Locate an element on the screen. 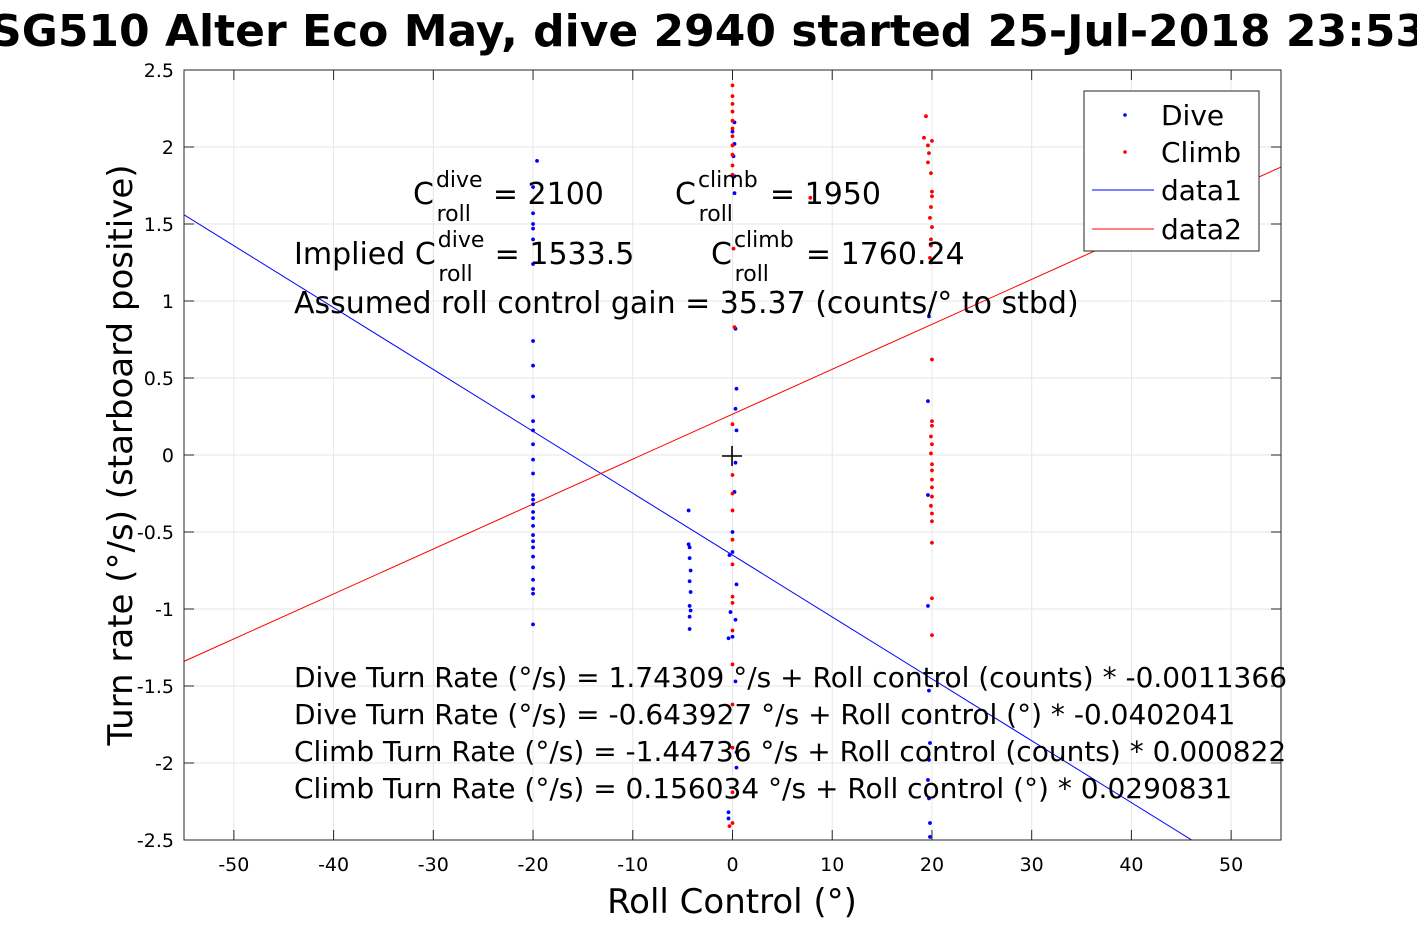 The width and height of the screenshot is (1417, 945). y-tick-label: -0.5 is located at coordinates (155, 533).